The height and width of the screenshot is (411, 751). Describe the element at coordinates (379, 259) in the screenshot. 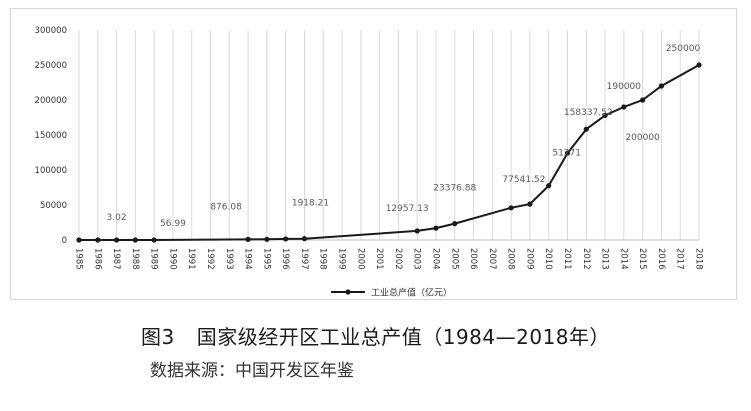

I see `x-tick-label-2001: 2001` at that location.